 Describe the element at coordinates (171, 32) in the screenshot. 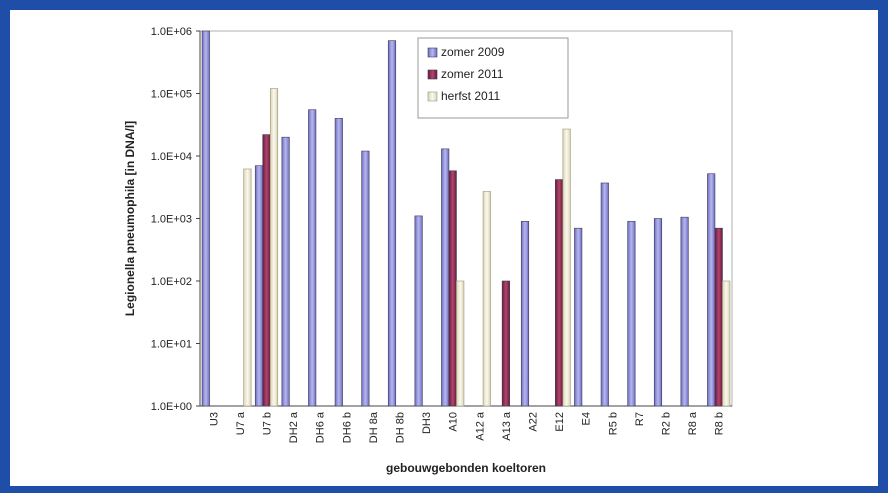

I see `y-tick-label: 1.0E+06` at that location.